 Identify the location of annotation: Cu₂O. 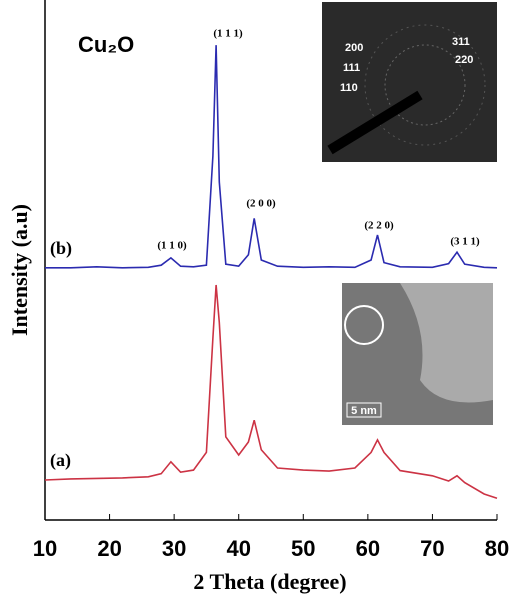
(106, 44).